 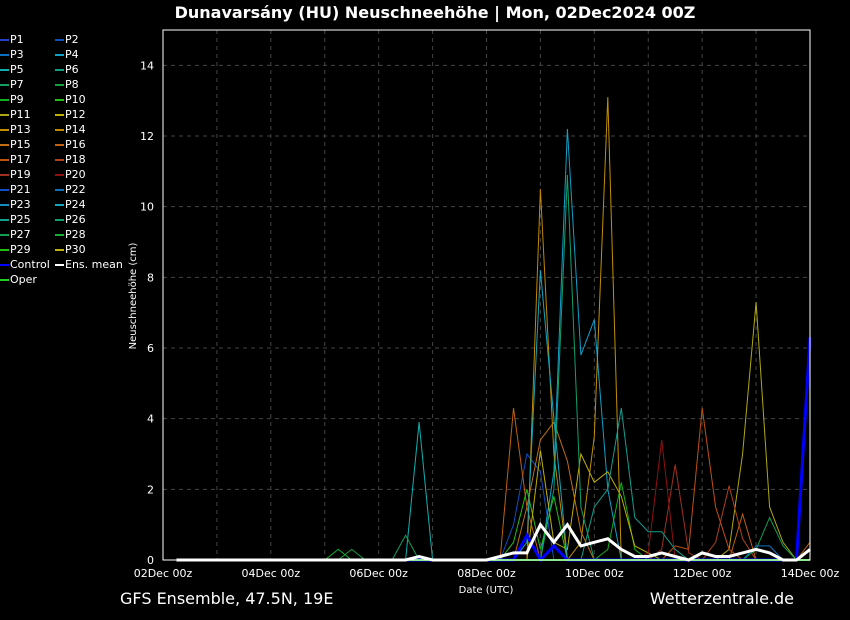 What do you see at coordinates (75, 204) in the screenshot?
I see `legend-label: P24` at bounding box center [75, 204].